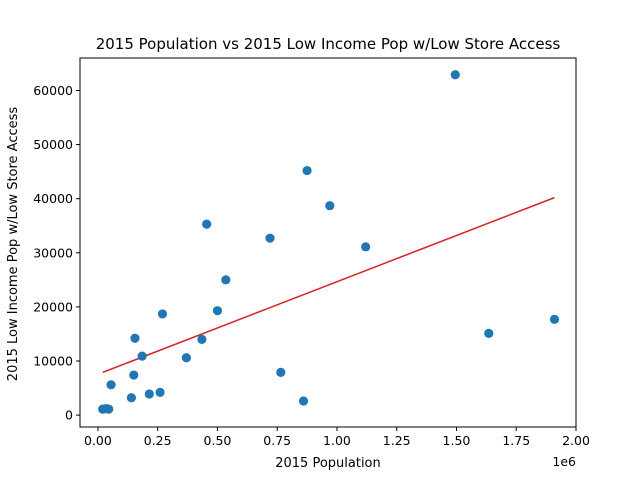  I want to click on x-tick-label: 0.50, so click(218, 440).